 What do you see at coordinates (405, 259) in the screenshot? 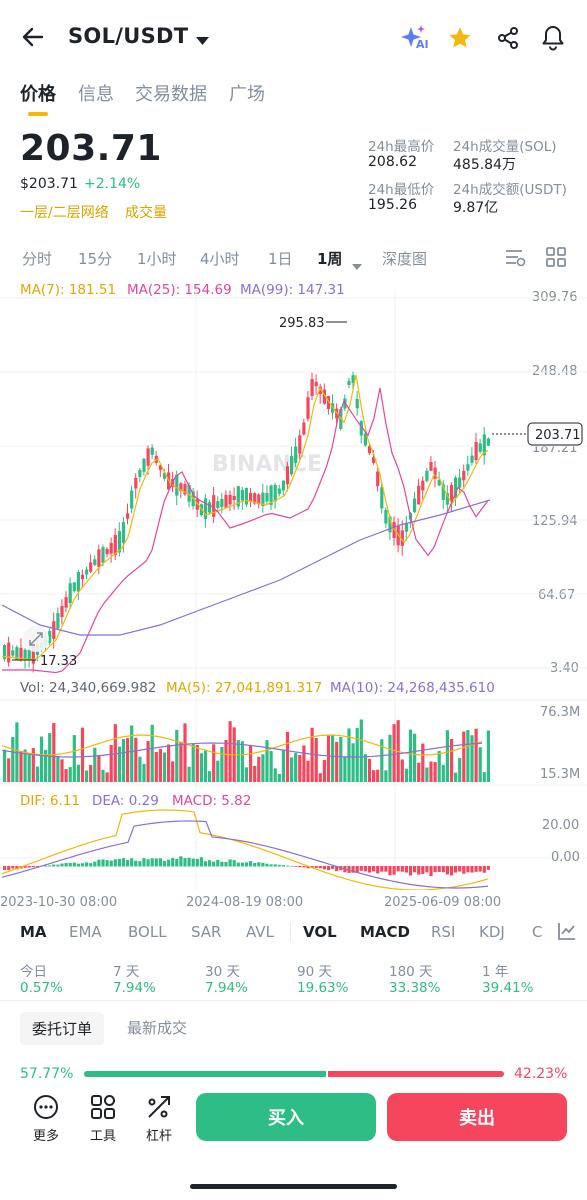
I see `tf-depth: 深度图` at bounding box center [405, 259].